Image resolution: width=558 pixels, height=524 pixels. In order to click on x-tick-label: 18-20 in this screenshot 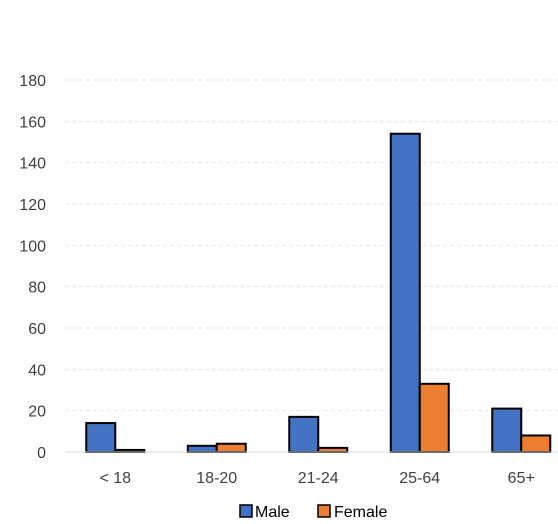, I will do `click(216, 478)`.